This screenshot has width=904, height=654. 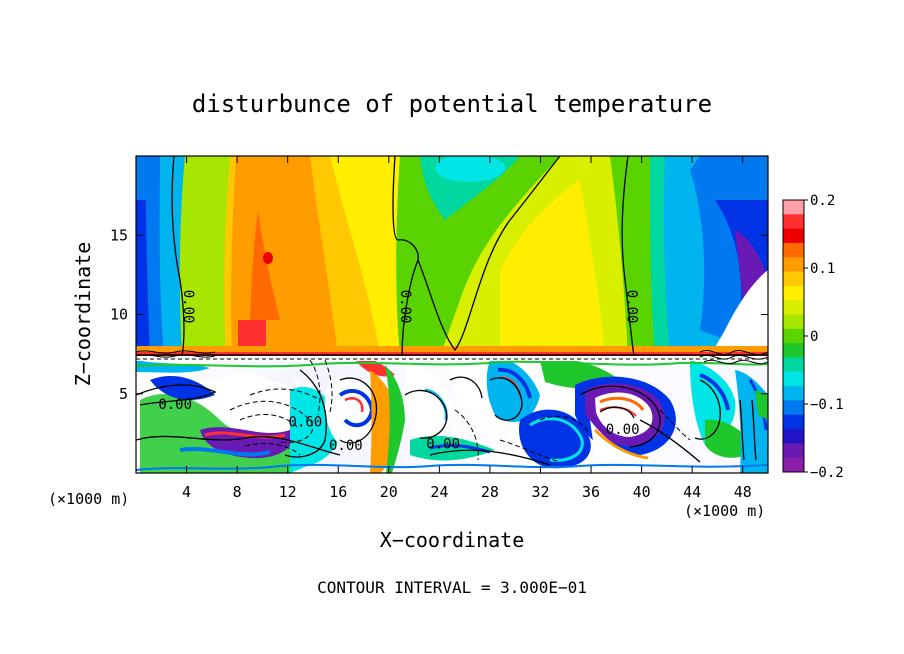 What do you see at coordinates (288, 492) in the screenshot?
I see `x-tick-label: 12` at bounding box center [288, 492].